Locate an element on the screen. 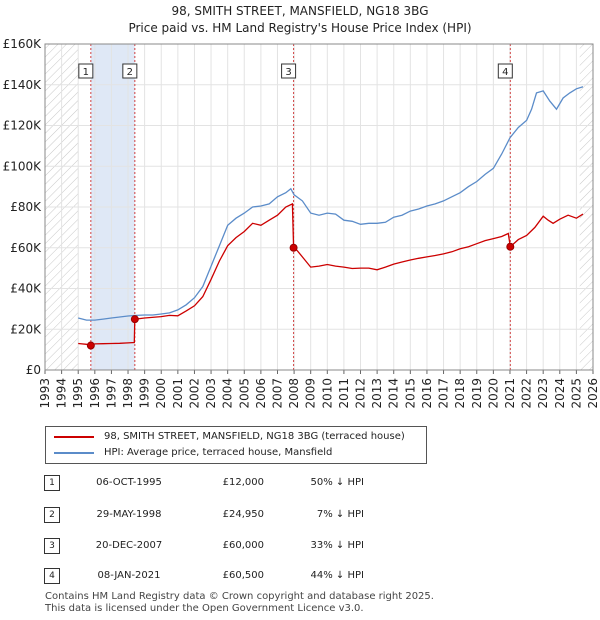 Image resolution: width=600 pixels, height=620 pixels. transaction-date: 29-MAY-1998 is located at coordinates (129, 514).